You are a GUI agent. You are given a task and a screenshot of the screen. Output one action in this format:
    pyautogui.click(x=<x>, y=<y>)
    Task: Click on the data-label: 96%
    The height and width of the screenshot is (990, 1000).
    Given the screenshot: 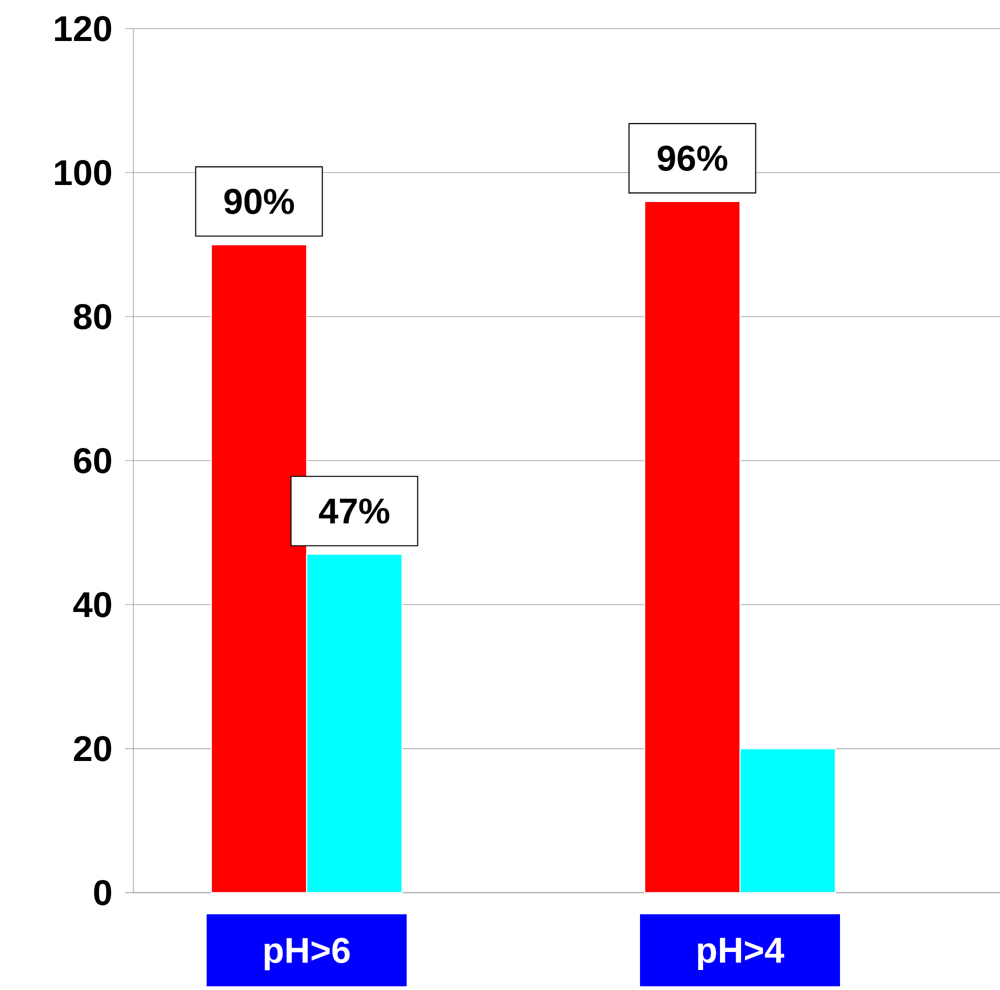 What is the action you would take?
    pyautogui.click(x=693, y=158)
    